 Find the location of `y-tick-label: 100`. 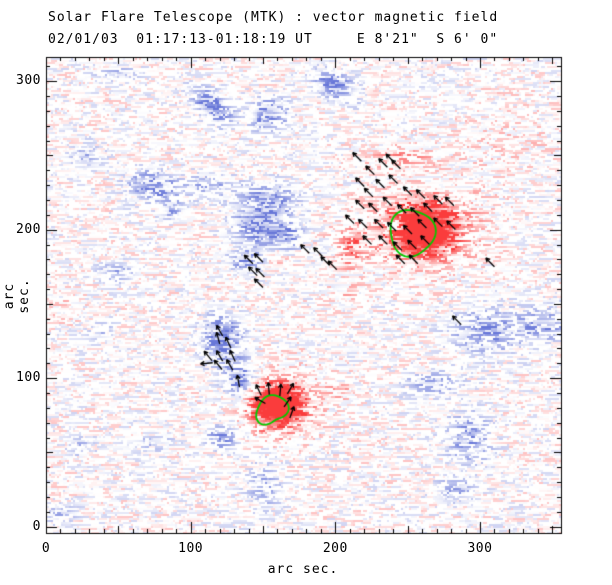

y-tick-label: 100 is located at coordinates (28, 378).